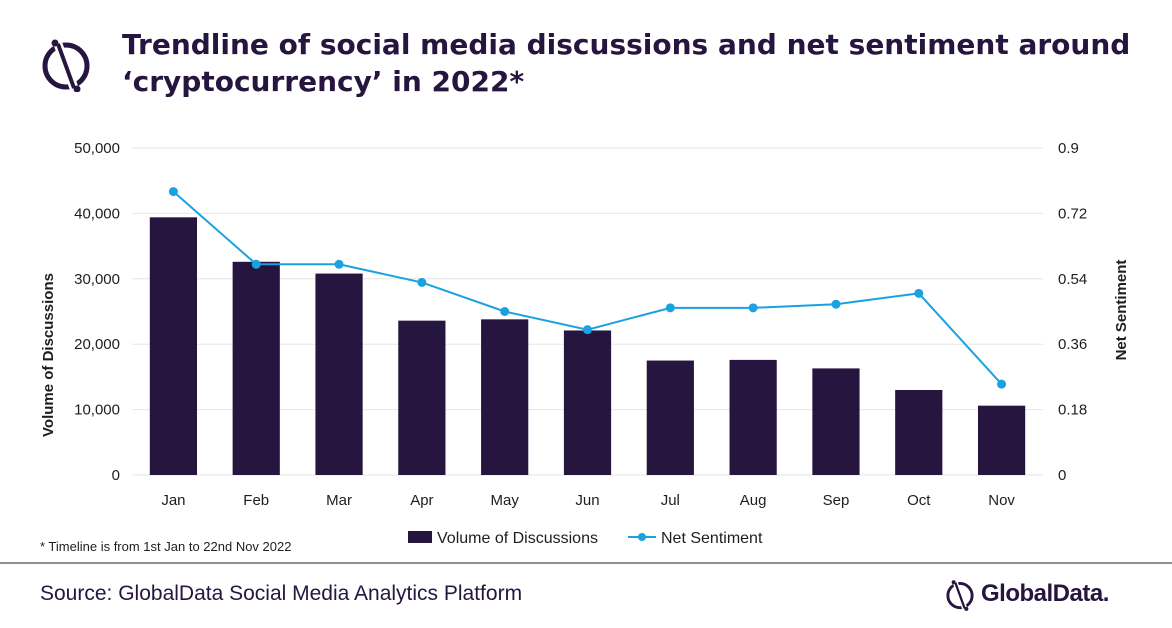 The width and height of the screenshot is (1172, 628). I want to click on x-tick-label: Mar, so click(339, 500).